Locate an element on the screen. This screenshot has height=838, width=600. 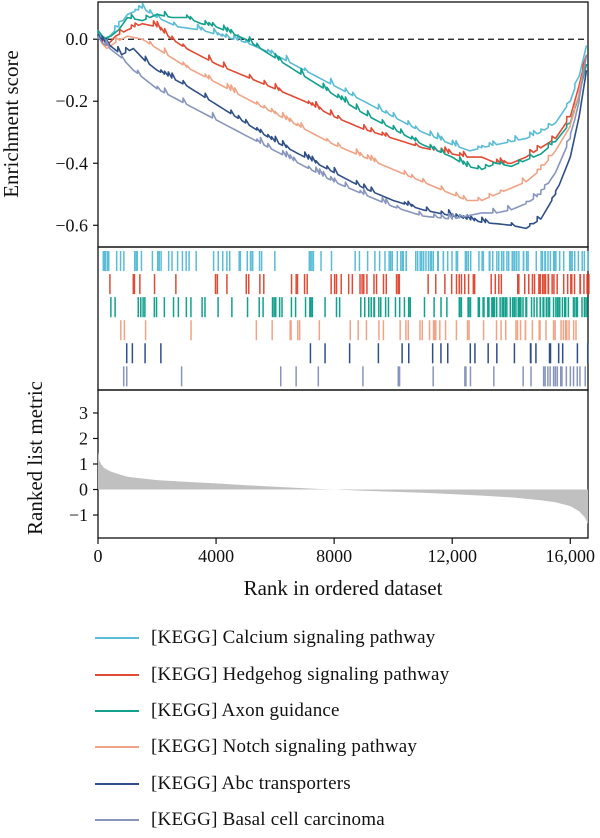
legend-item: [KEGG] Abc transporters is located at coordinates (345, 784).